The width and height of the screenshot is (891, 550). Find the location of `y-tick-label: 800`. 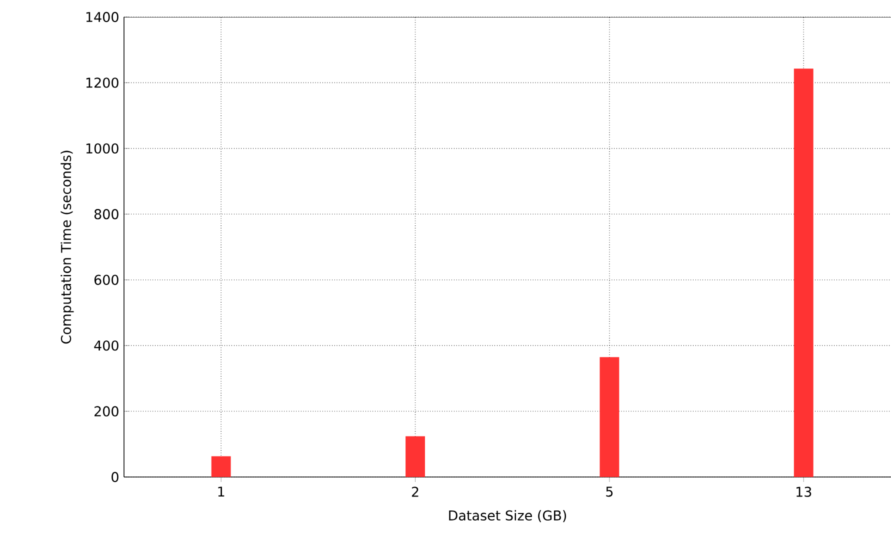

y-tick-label: 800 is located at coordinates (106, 214).